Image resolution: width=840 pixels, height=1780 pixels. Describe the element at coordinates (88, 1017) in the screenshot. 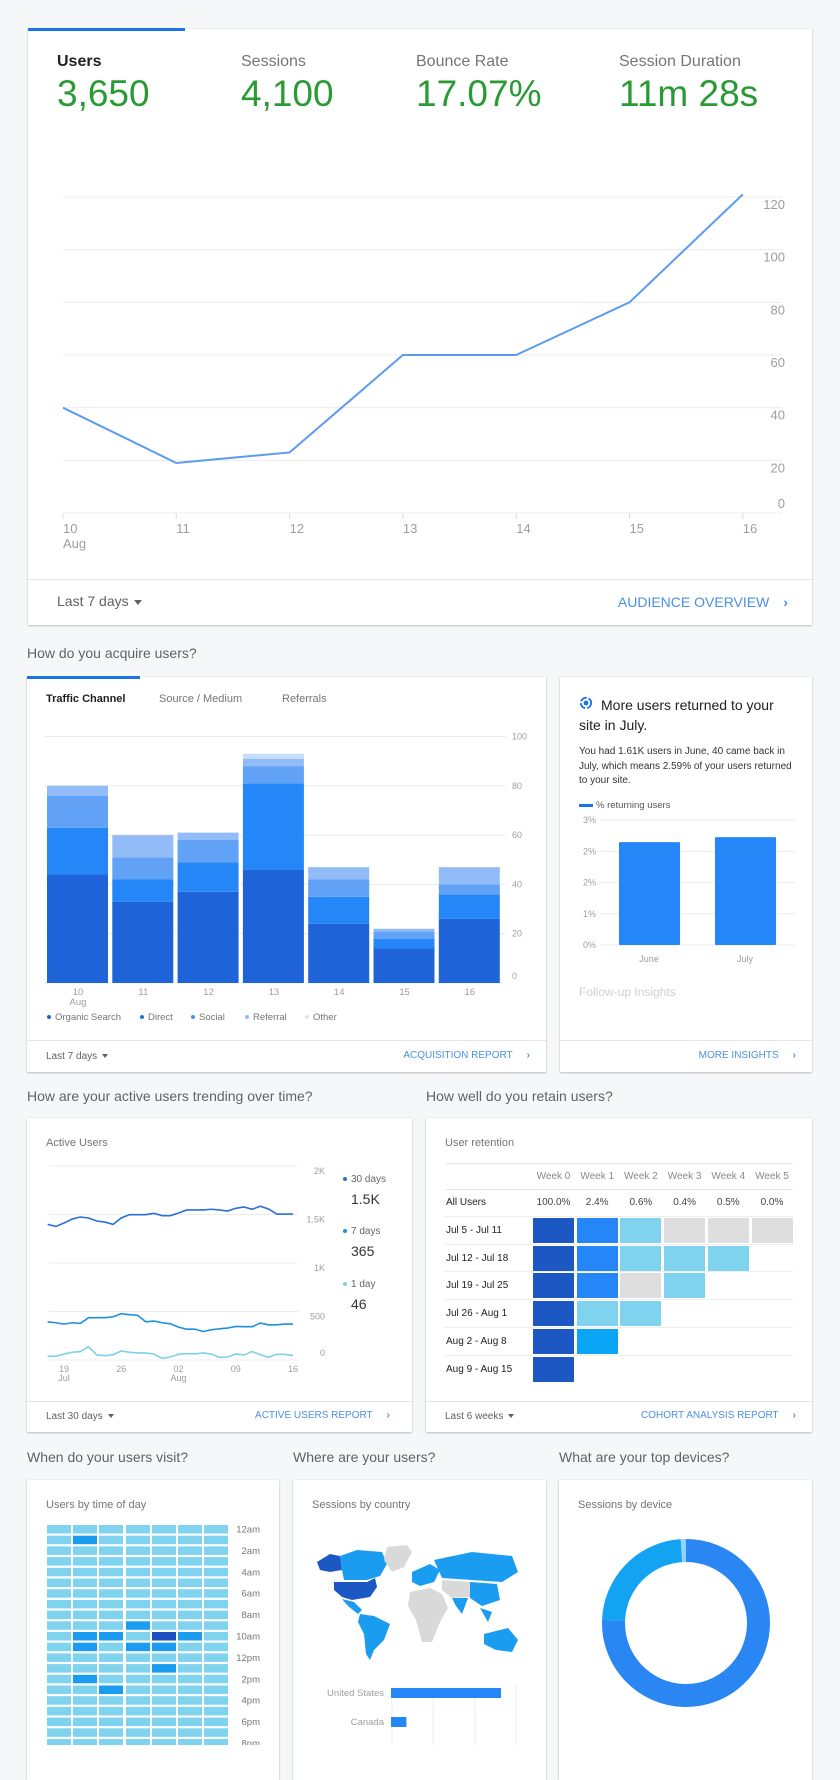

I see `legend-label: Organic Search` at that location.